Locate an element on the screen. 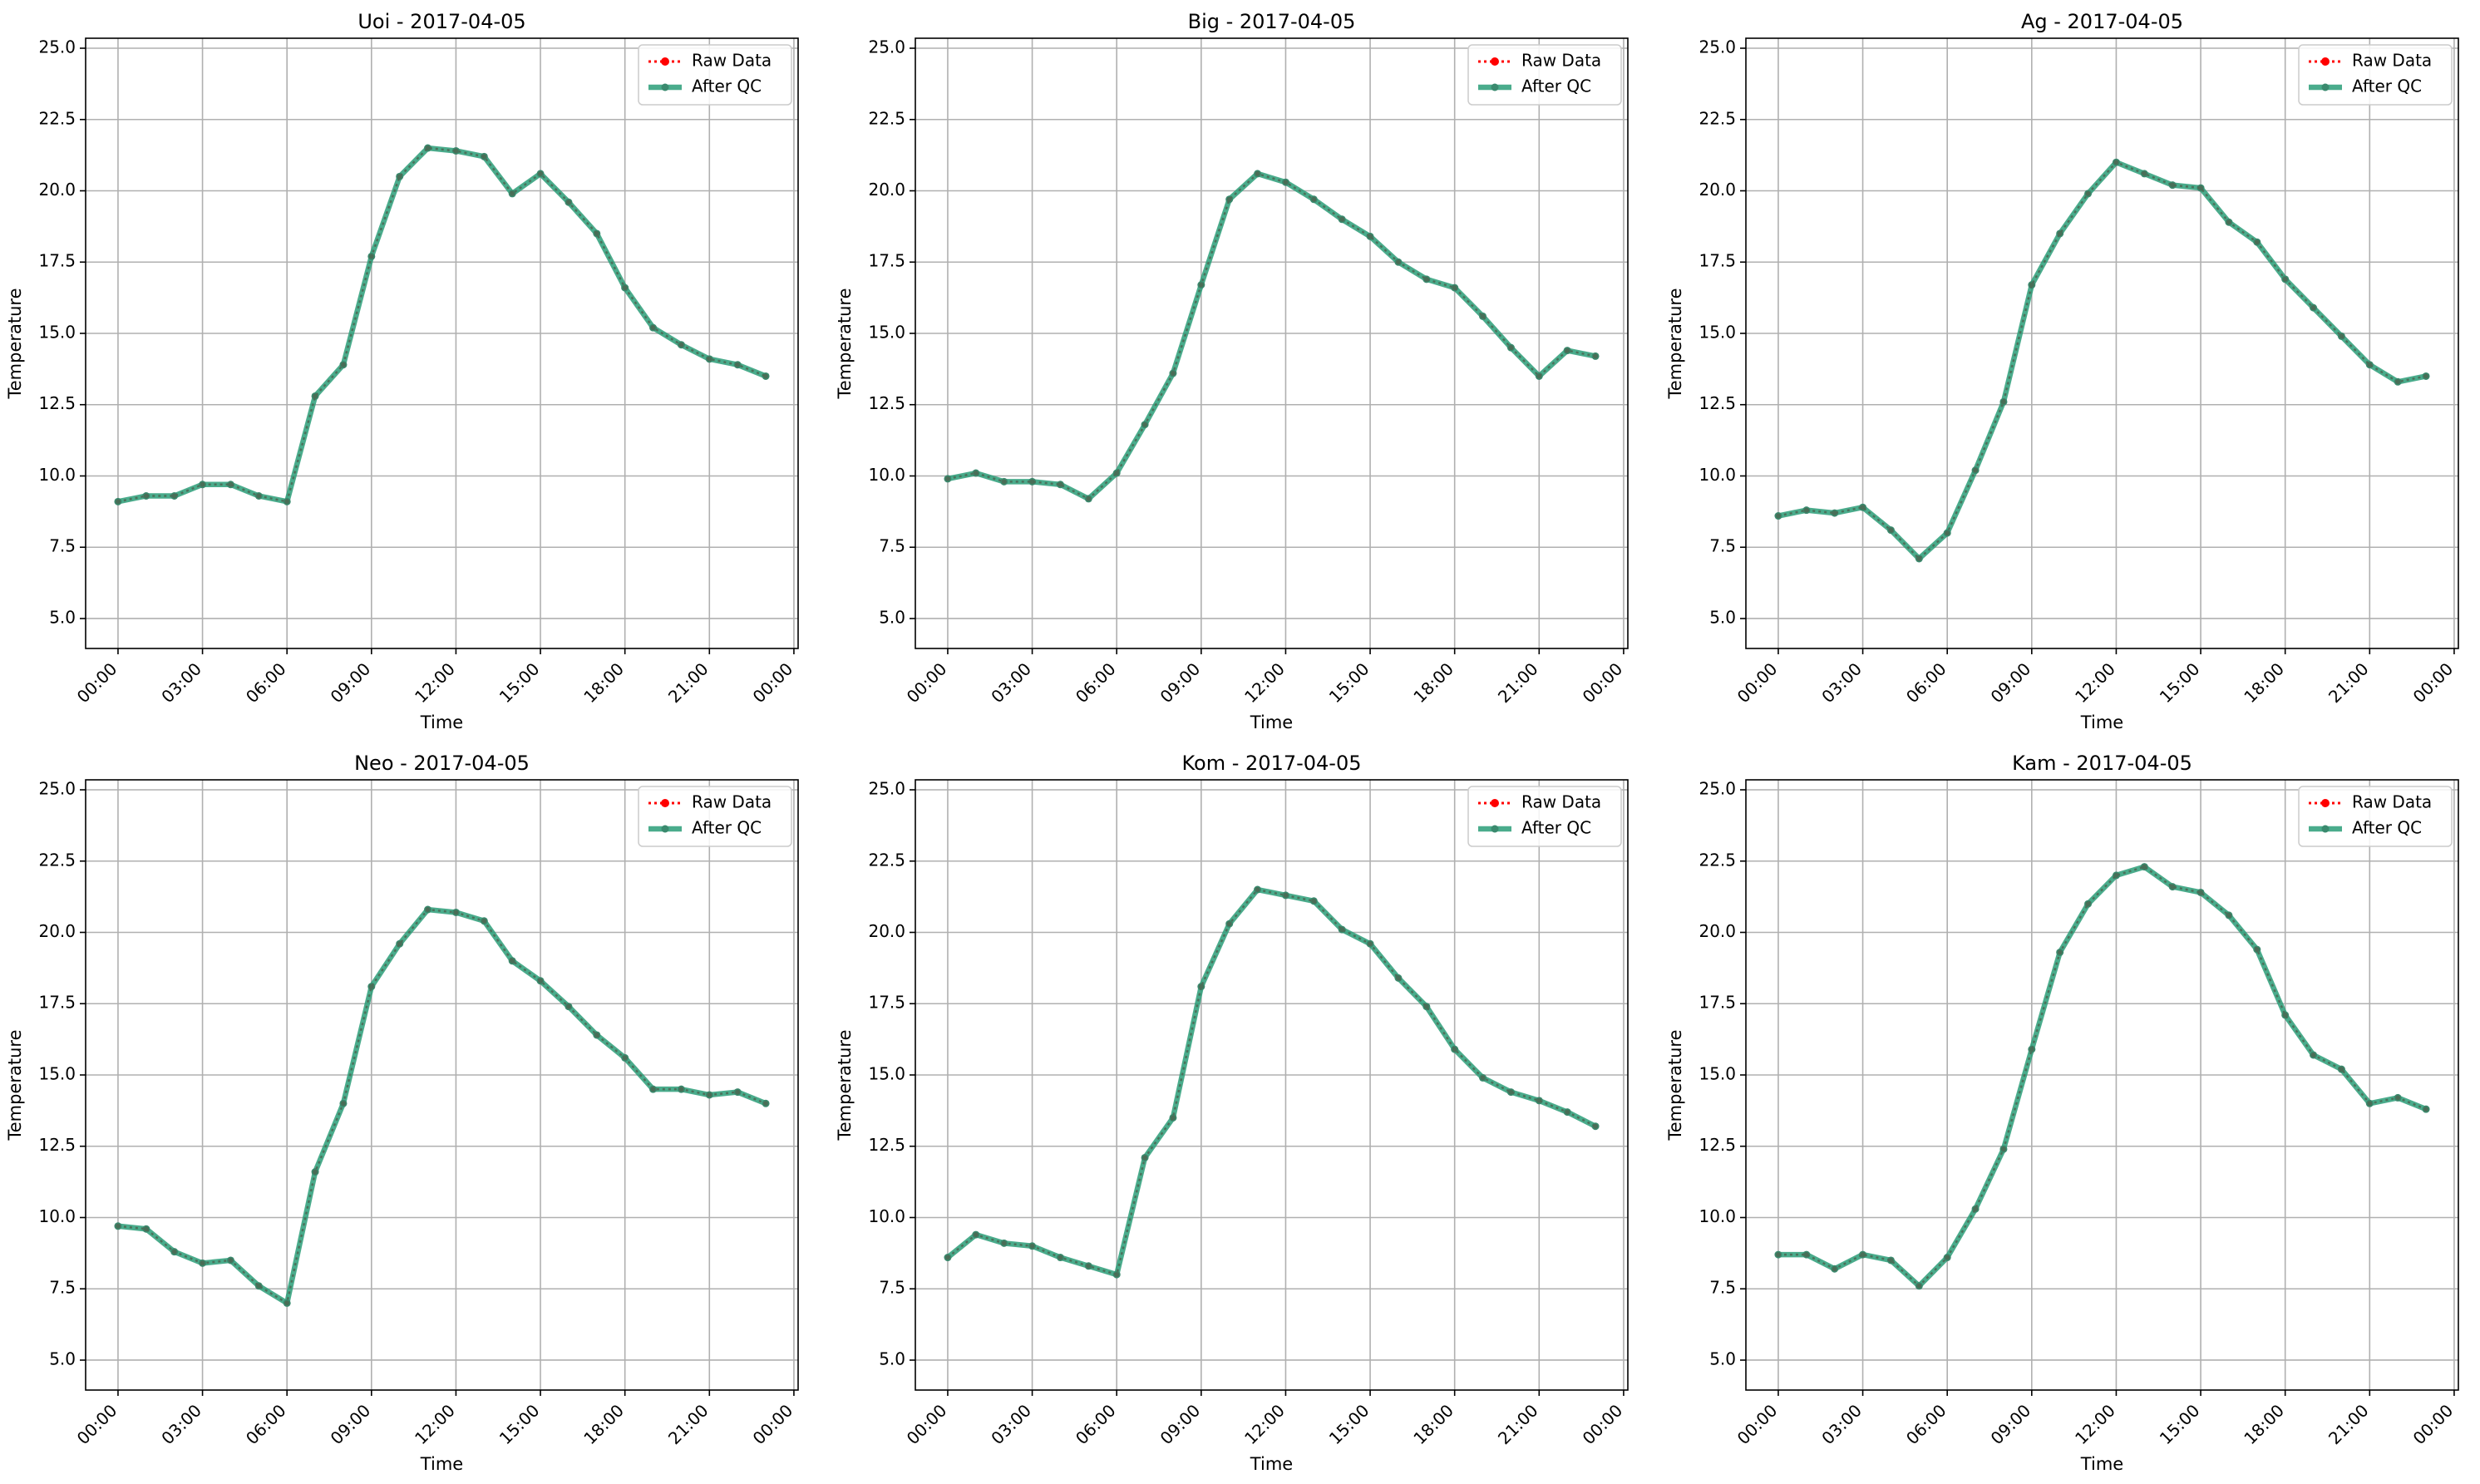 The image size is (2480, 1484). x-tick-label: 09:00 is located at coordinates (2011, 1424).